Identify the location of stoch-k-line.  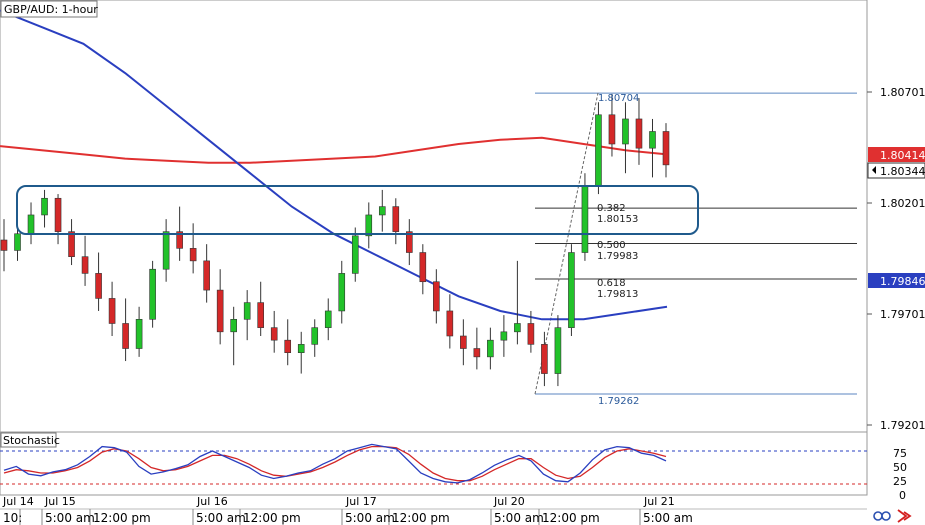
(335, 463).